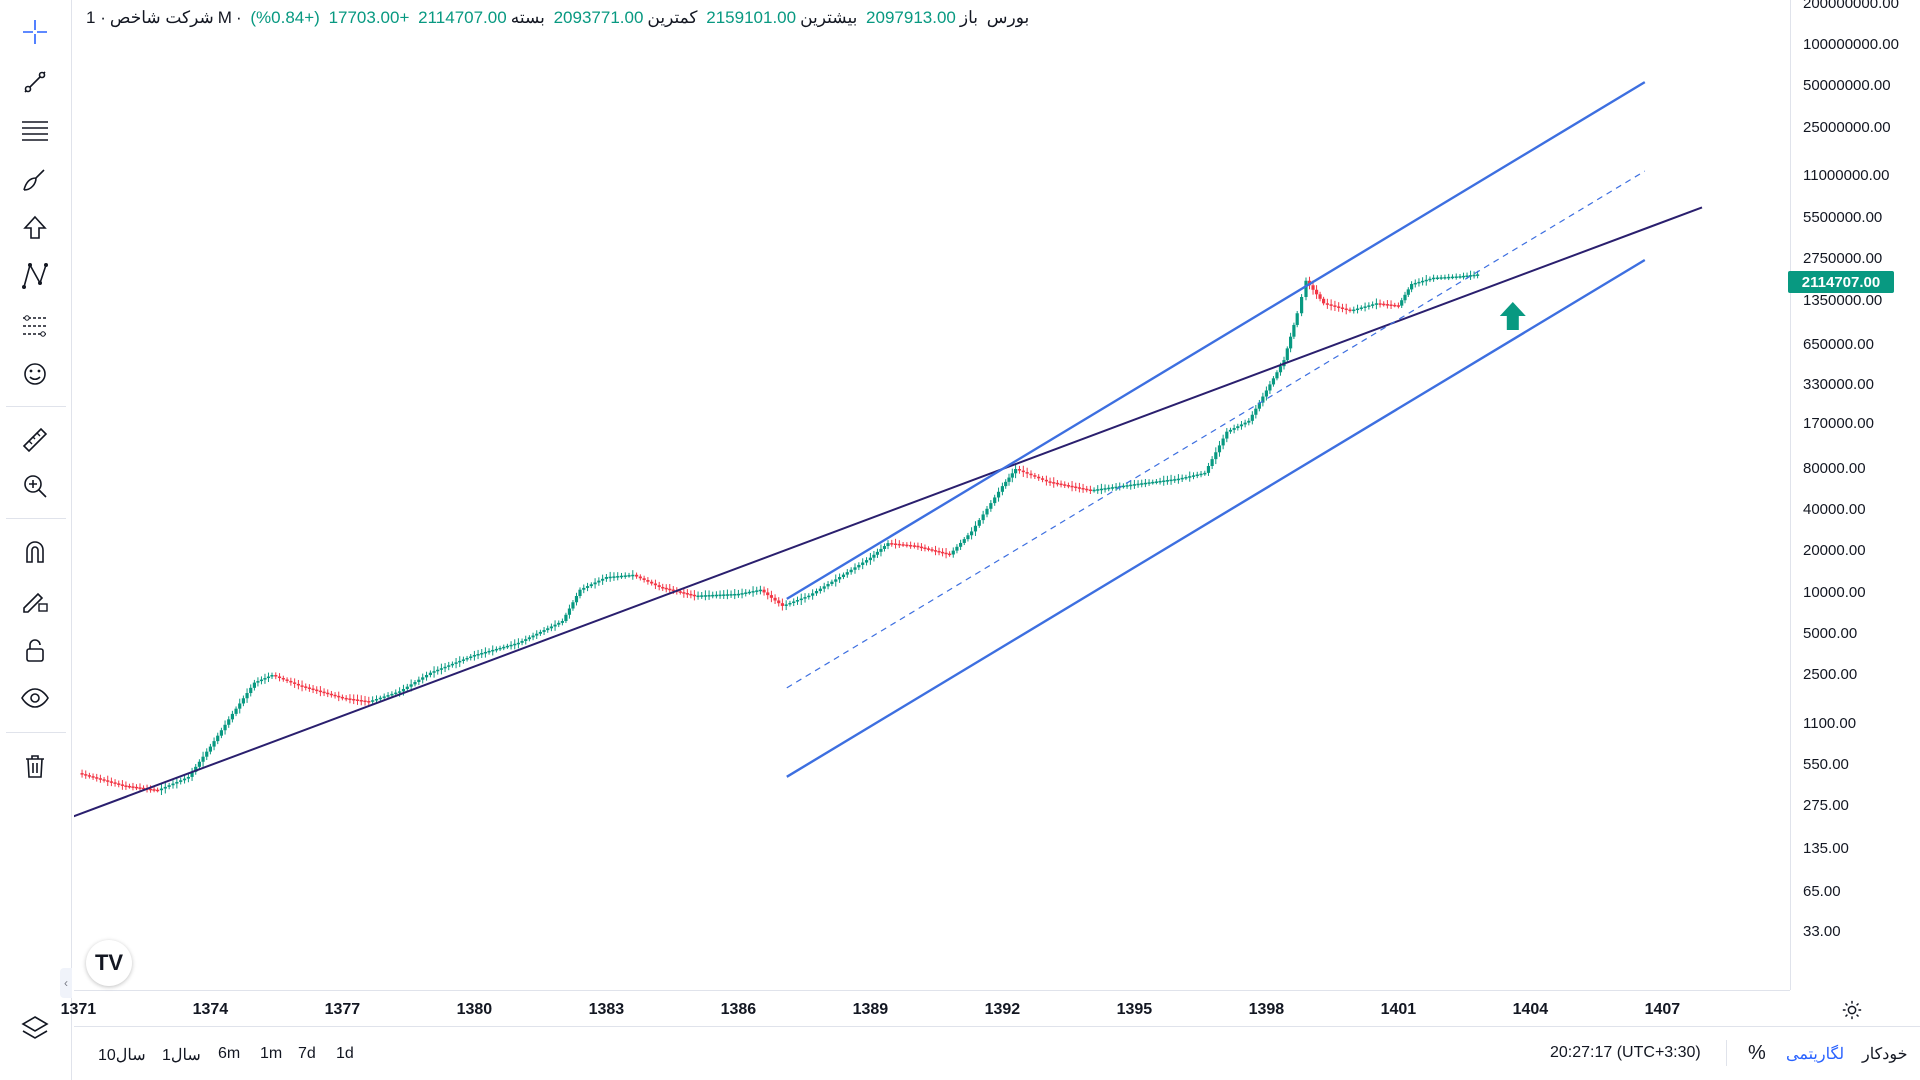 Image resolution: width=1920 pixels, height=1080 pixels. I want to click on fib-icon, so click(35, 130).